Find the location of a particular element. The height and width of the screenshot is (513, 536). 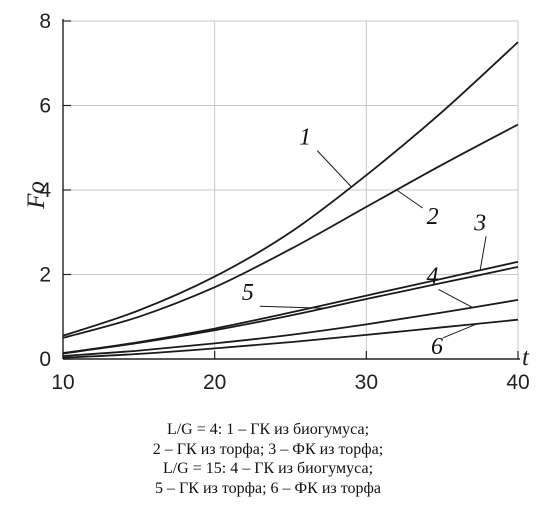

y-tick-label: 6 is located at coordinates (45, 106).